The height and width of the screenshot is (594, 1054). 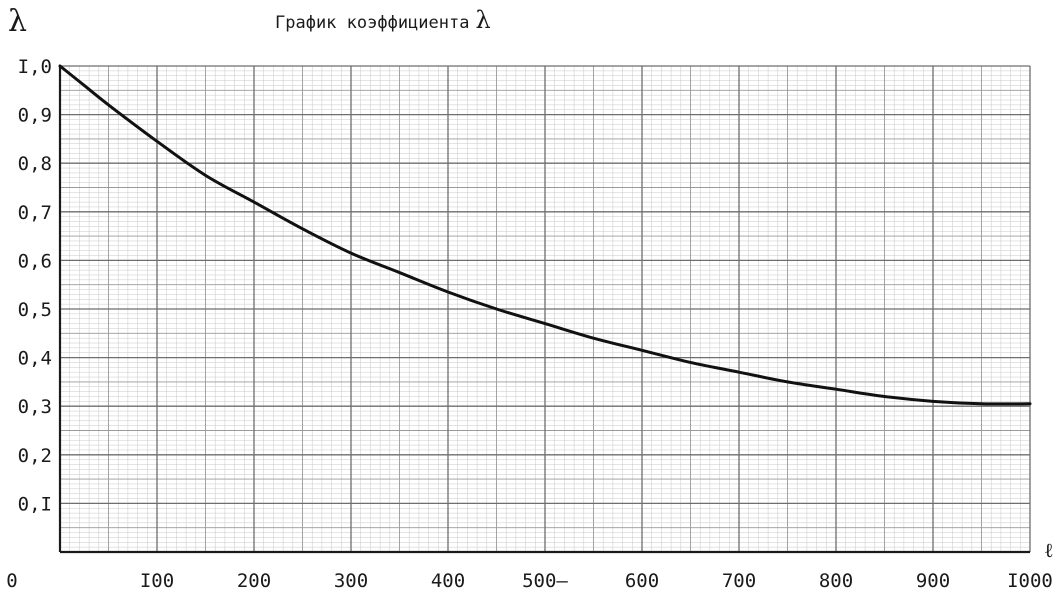 I want to click on x-tick-label: I000, so click(x=1030, y=581).